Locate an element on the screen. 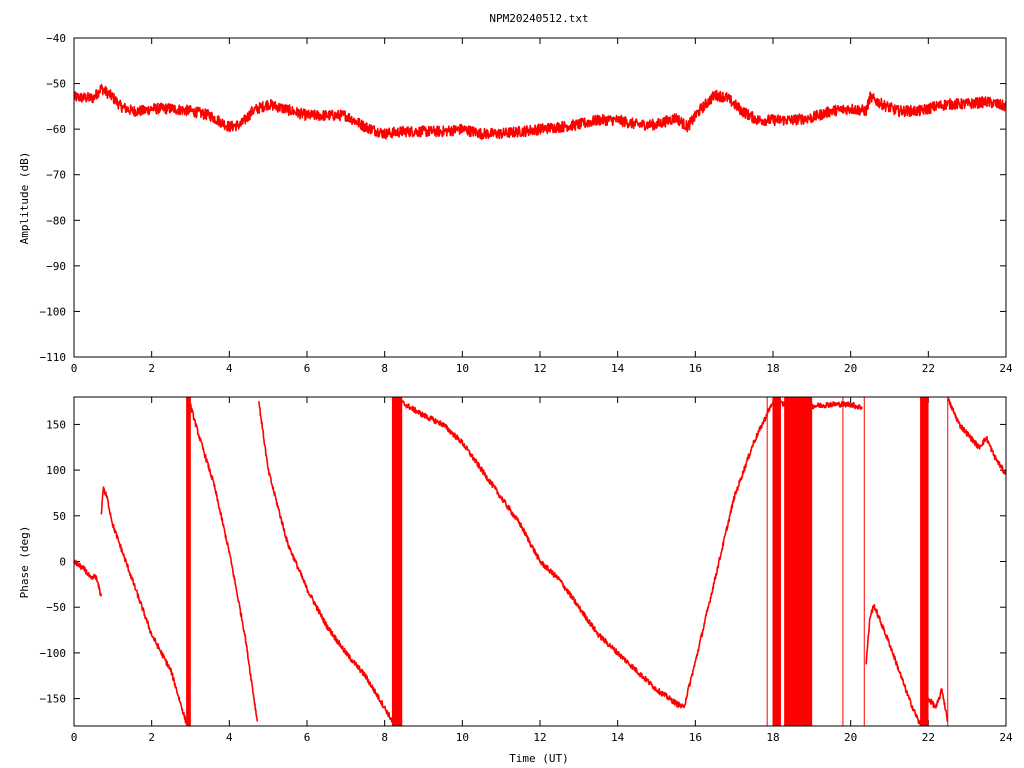 Image resolution: width=1024 pixels, height=768 pixels. phase-y-tick-label: 150 is located at coordinates (56, 424).